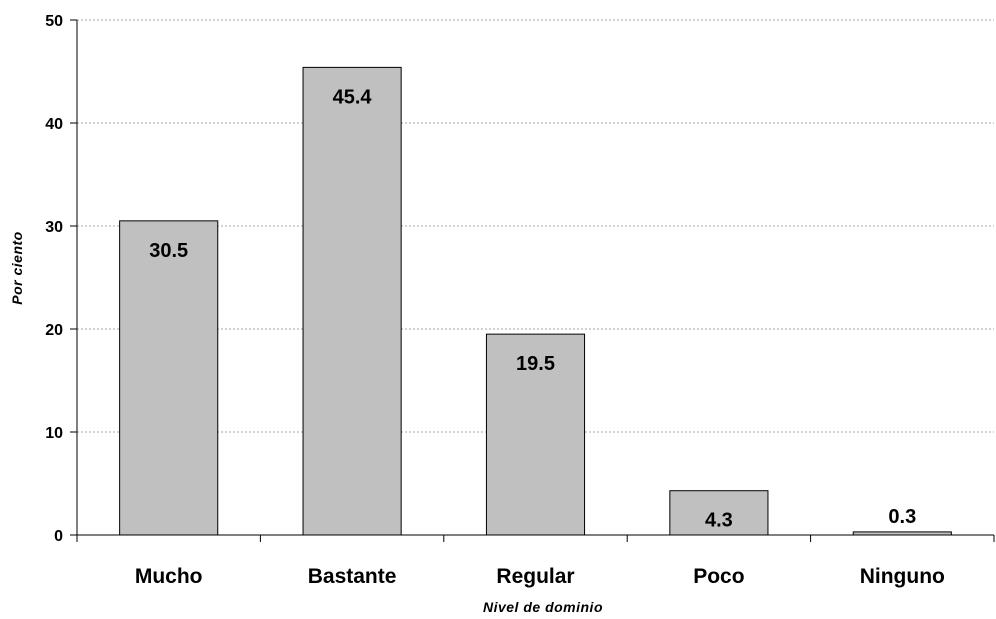 Image resolution: width=996 pixels, height=619 pixels. What do you see at coordinates (54, 21) in the screenshot?
I see `y-tick-label: 50` at bounding box center [54, 21].